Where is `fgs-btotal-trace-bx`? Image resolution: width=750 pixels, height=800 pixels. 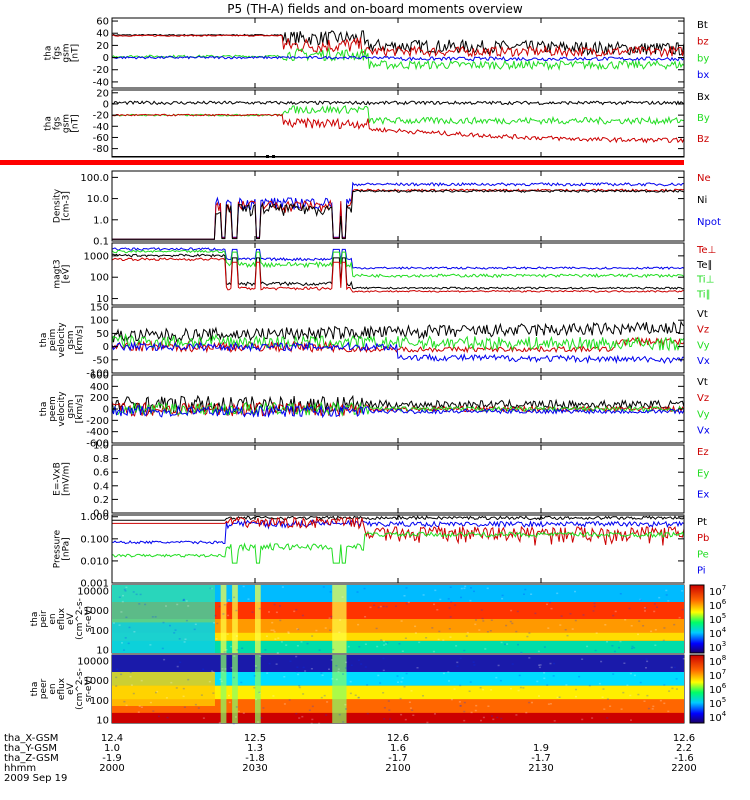 fgs-btotal-trace-bx is located at coordinates (398, 58).